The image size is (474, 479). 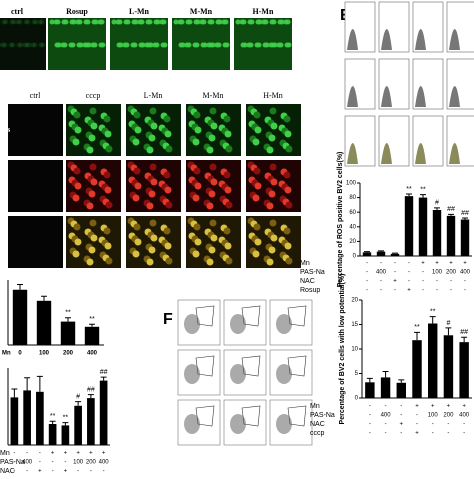 I want to click on y-tick-label: 15, so click(x=354, y=325).